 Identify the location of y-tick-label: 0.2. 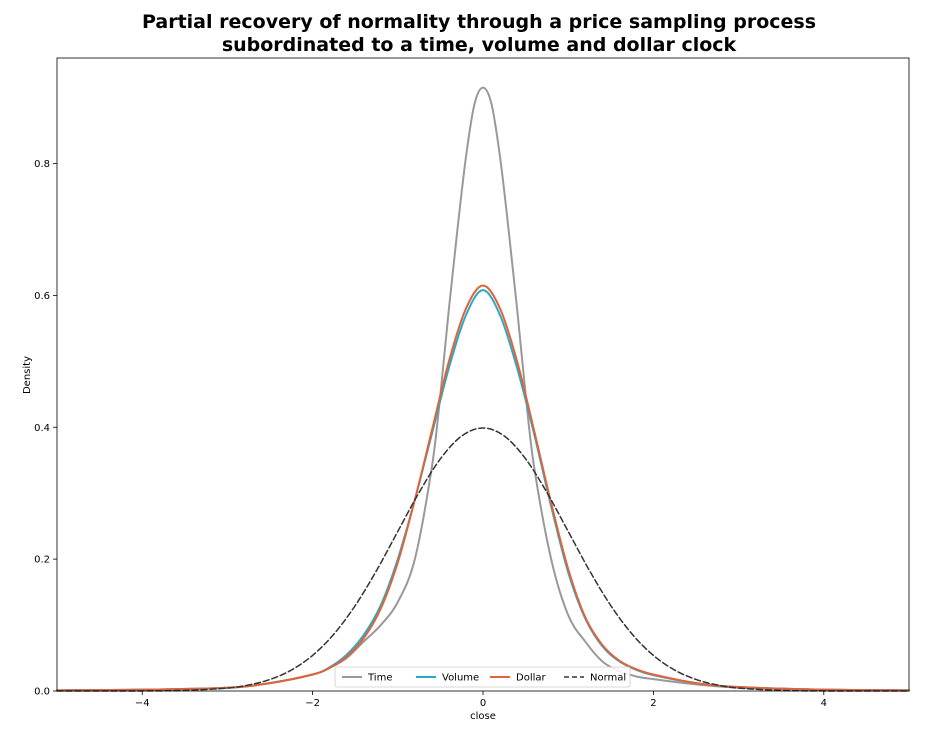
(42, 560).